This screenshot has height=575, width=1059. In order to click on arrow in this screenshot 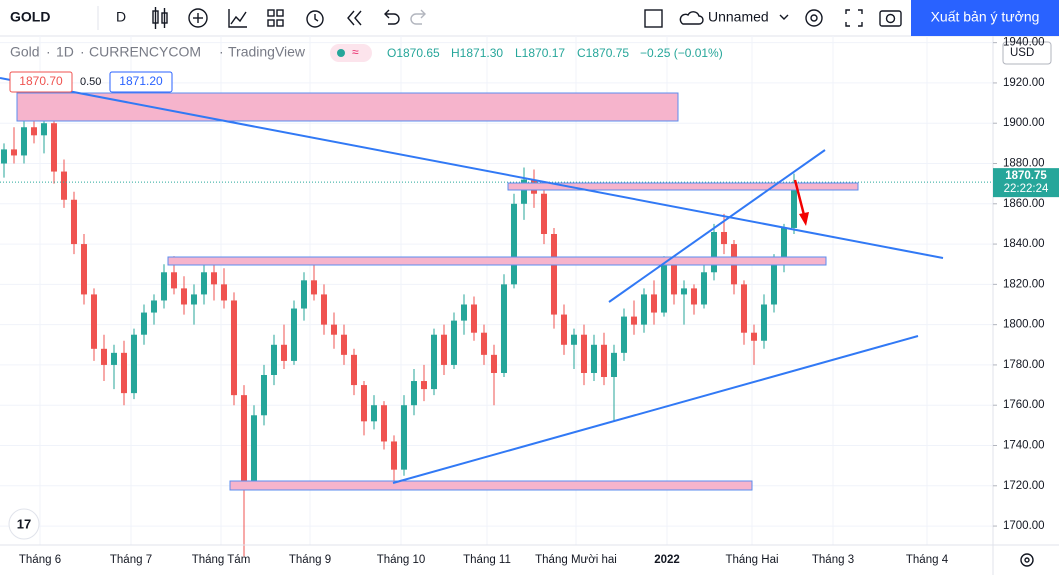, I will do `click(799, 197)`.